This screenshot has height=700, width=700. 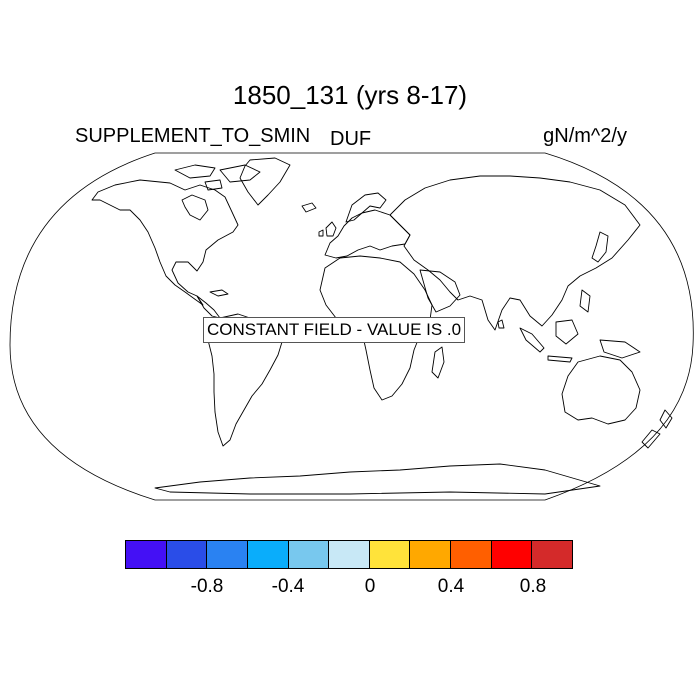 I want to click on variable-suffix: DUF, so click(x=351, y=139).